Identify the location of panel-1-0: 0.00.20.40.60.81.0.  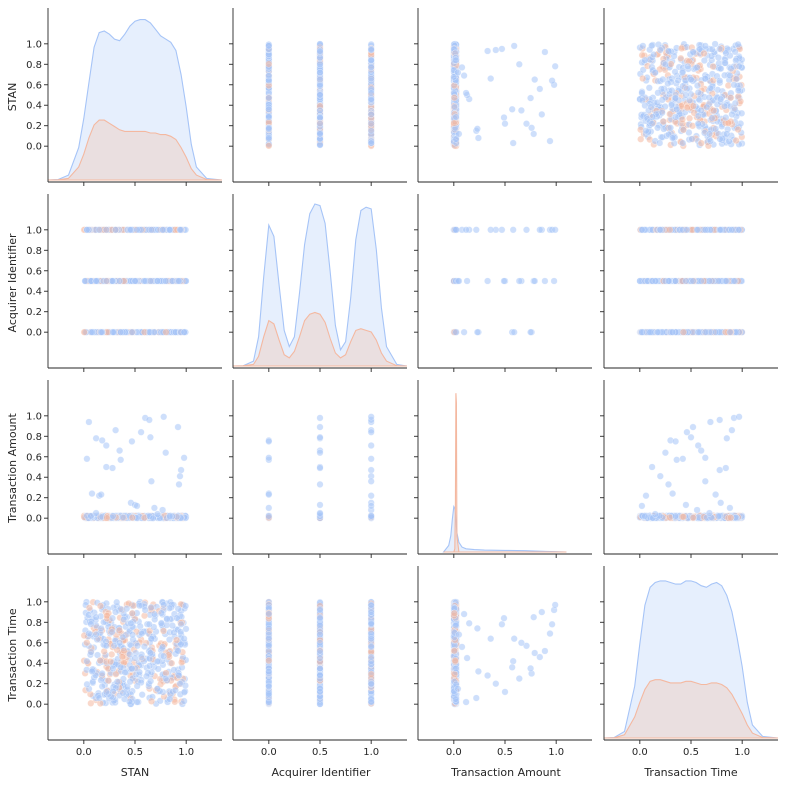
(124, 283).